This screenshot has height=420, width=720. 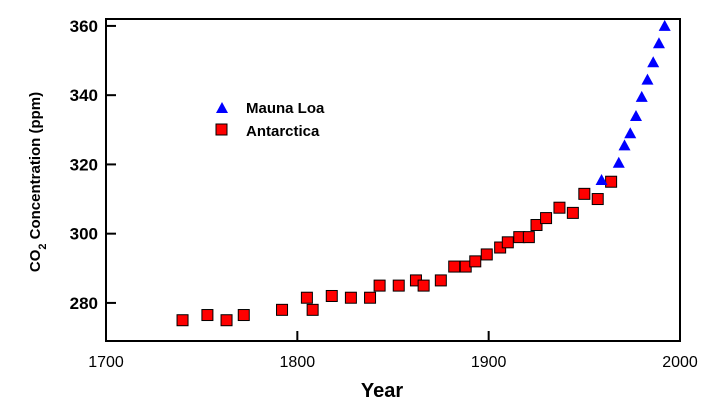 I want to click on y-axis-label-subscript: 2, so click(x=43, y=247).